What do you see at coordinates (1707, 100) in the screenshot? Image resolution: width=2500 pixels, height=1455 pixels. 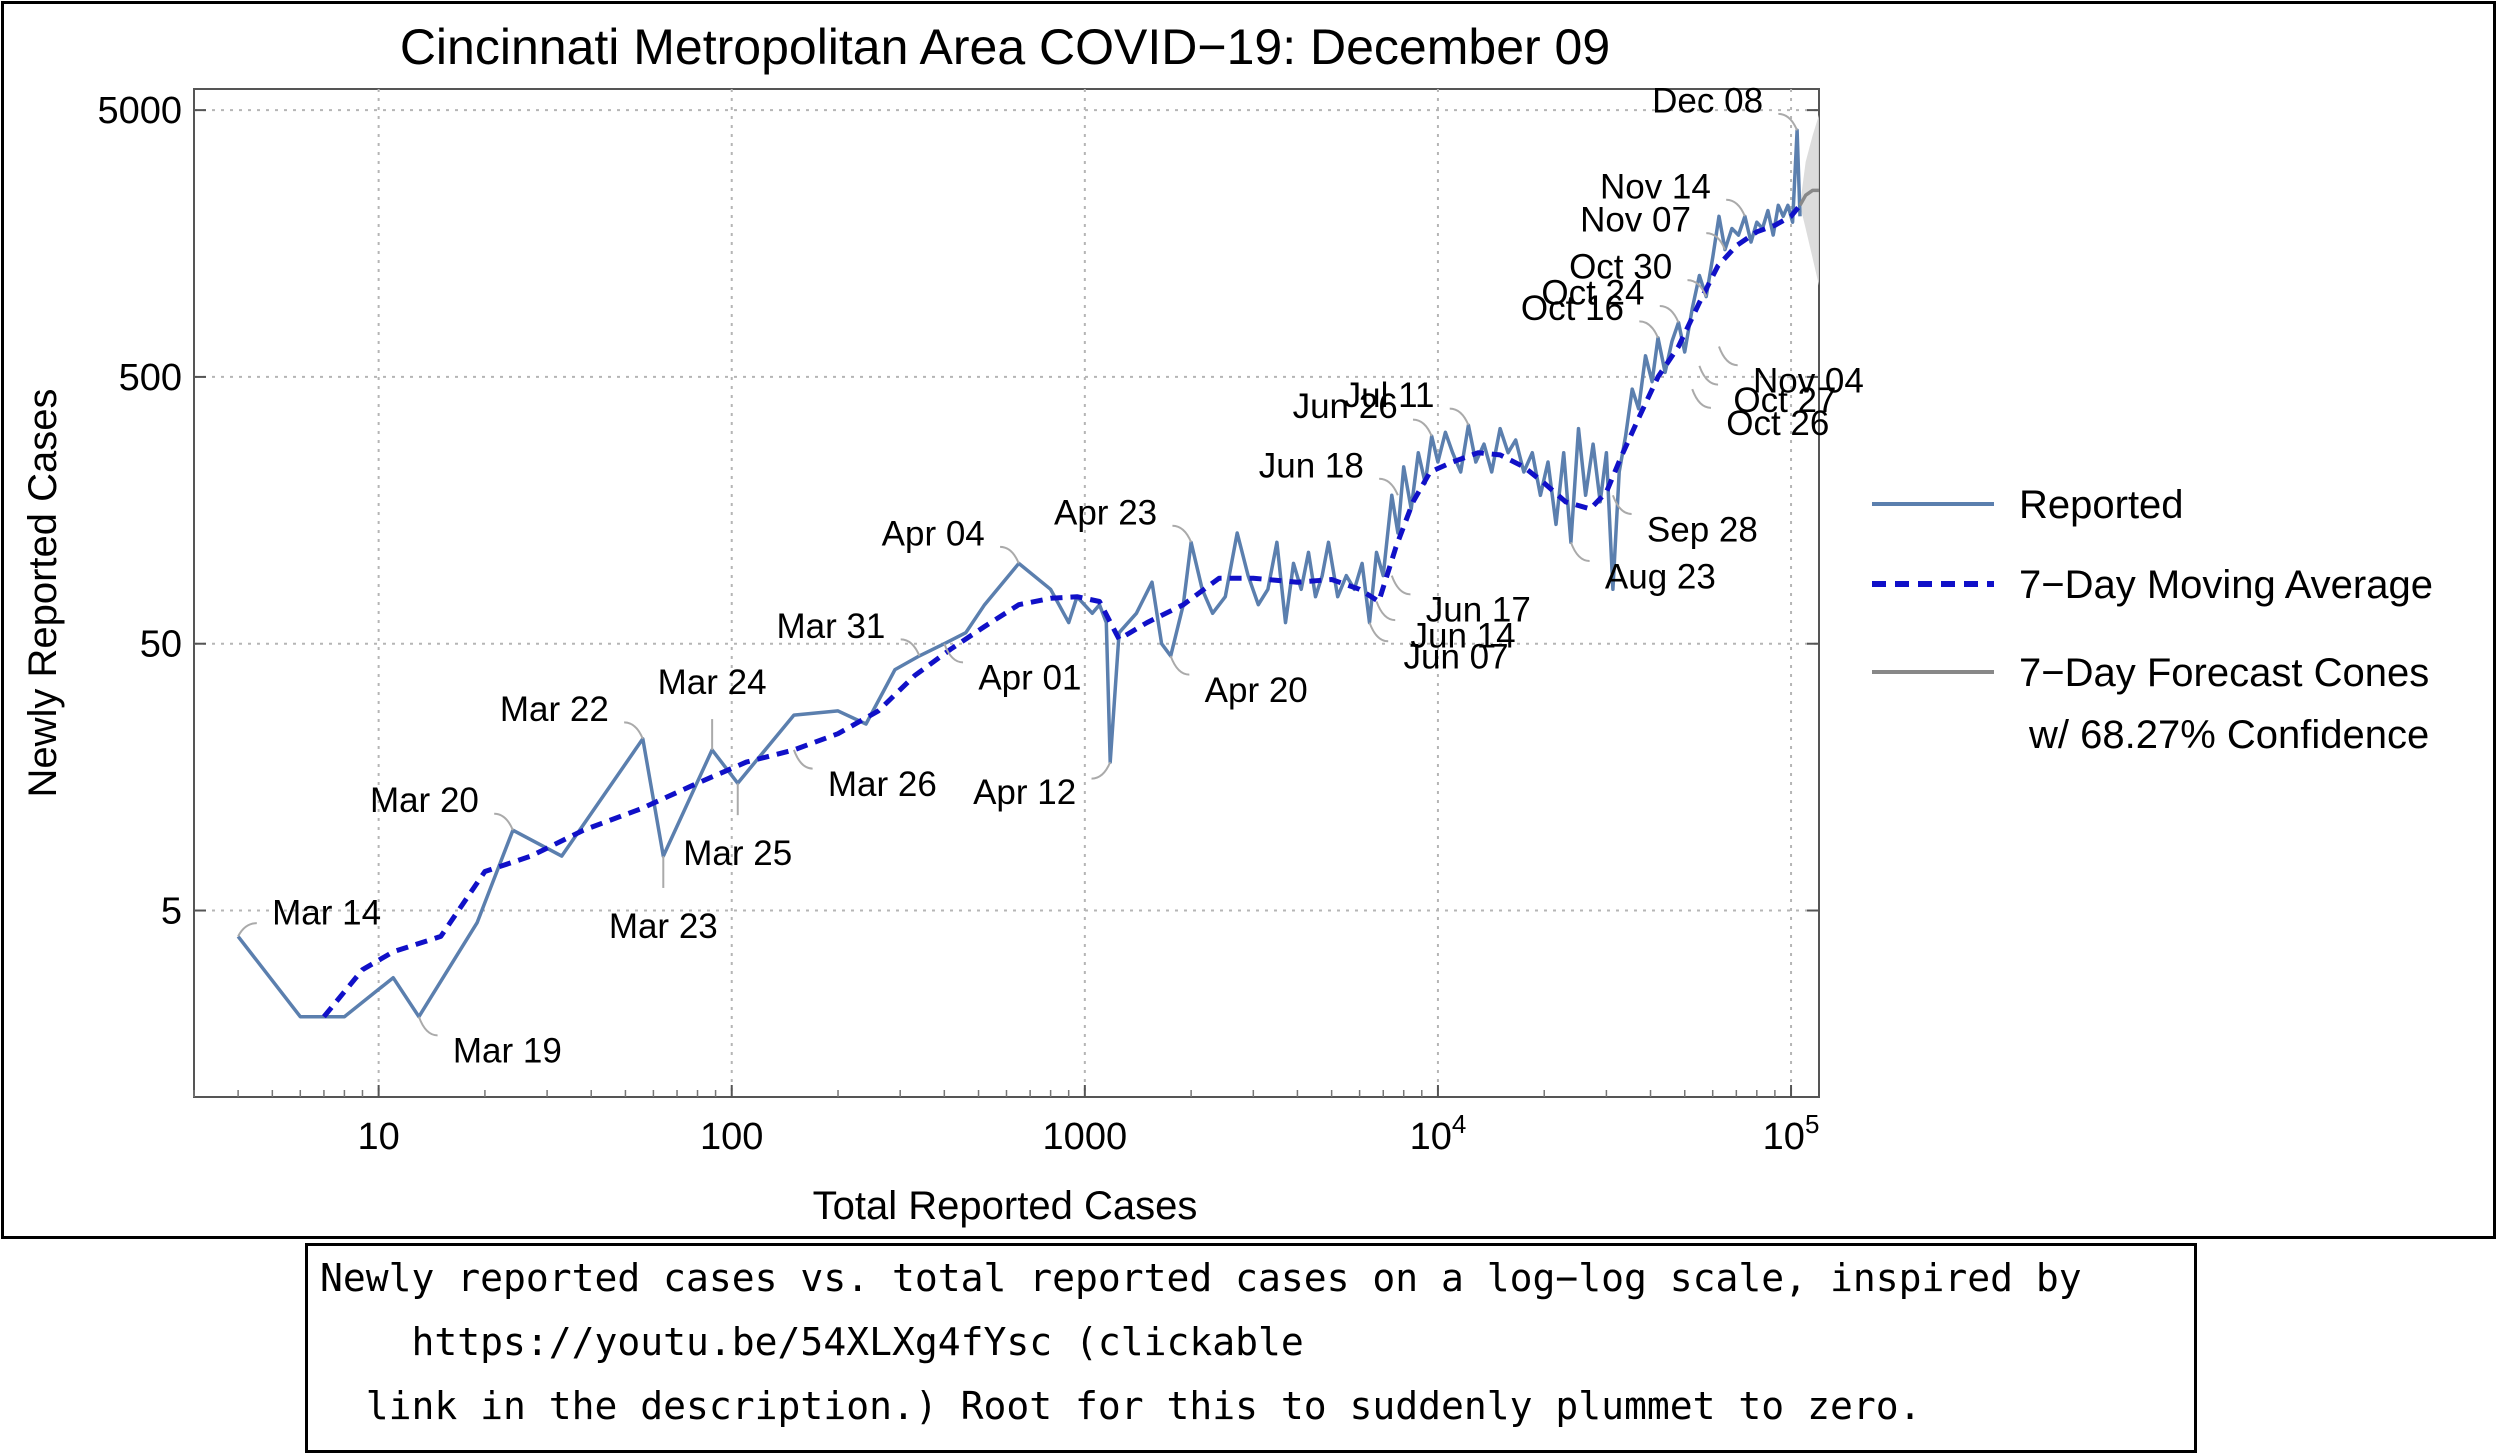 I see `annotation-label: Dec 08` at bounding box center [1707, 100].